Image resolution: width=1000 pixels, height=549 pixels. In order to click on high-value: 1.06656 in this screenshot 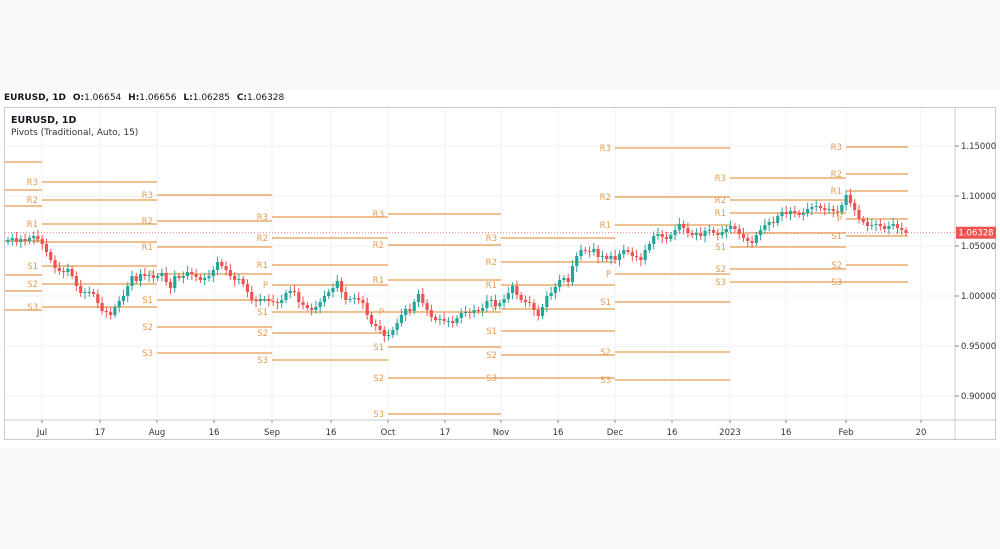, I will do `click(158, 98)`.